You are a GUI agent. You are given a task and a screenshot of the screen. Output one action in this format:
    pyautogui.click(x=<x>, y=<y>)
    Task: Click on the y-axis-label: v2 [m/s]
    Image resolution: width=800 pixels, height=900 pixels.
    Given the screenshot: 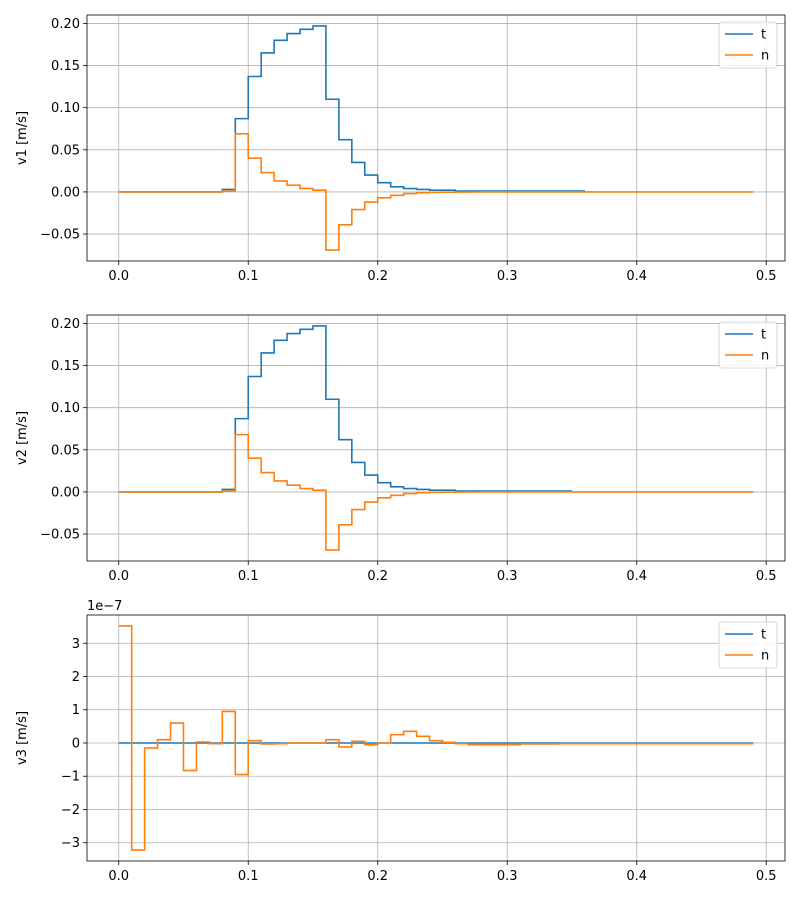 What is the action you would take?
    pyautogui.click(x=22, y=438)
    